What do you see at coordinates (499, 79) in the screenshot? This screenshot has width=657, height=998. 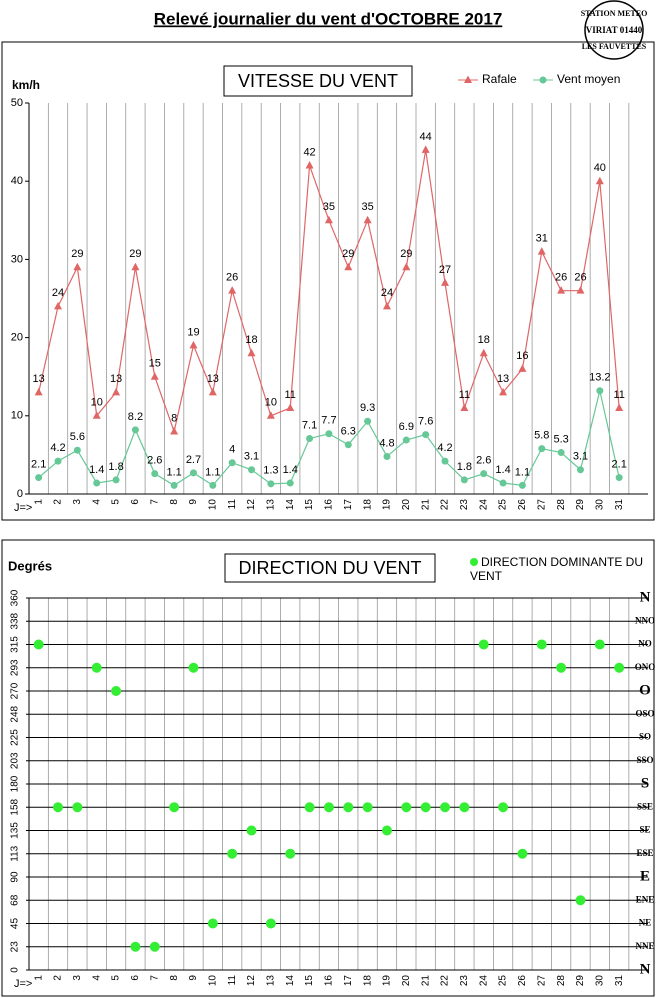 I see `legend-label: Rafale` at bounding box center [499, 79].